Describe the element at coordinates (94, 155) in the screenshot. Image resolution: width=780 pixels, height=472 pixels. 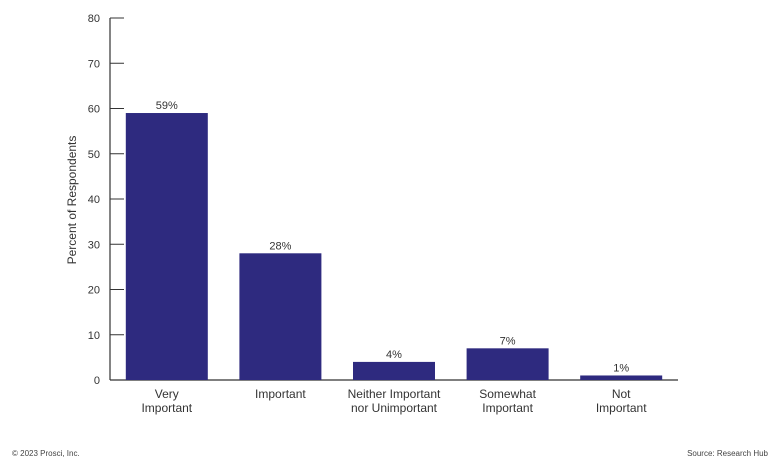
I see `y-tick-label: 50` at that location.